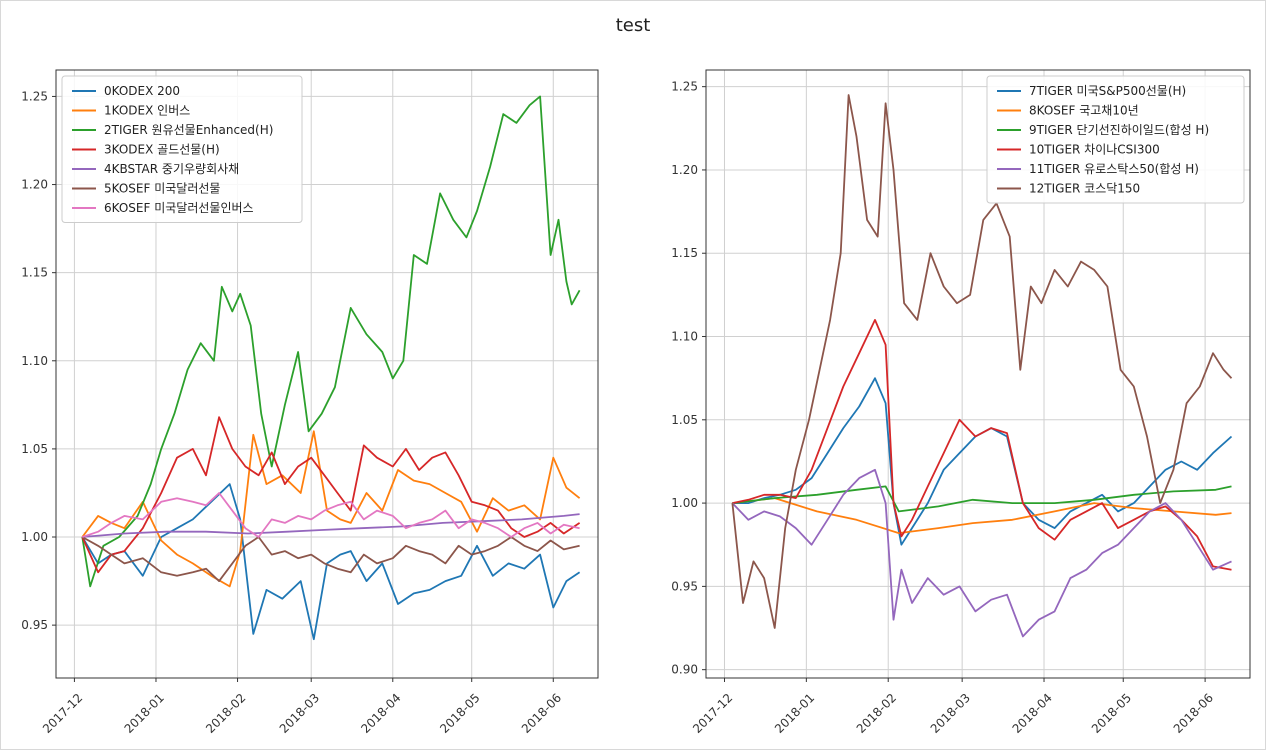 Image resolution: width=1266 pixels, height=750 pixels. I want to click on legend-label: 11TIGER 유로스탁스50(합성 H), so click(1114, 169).